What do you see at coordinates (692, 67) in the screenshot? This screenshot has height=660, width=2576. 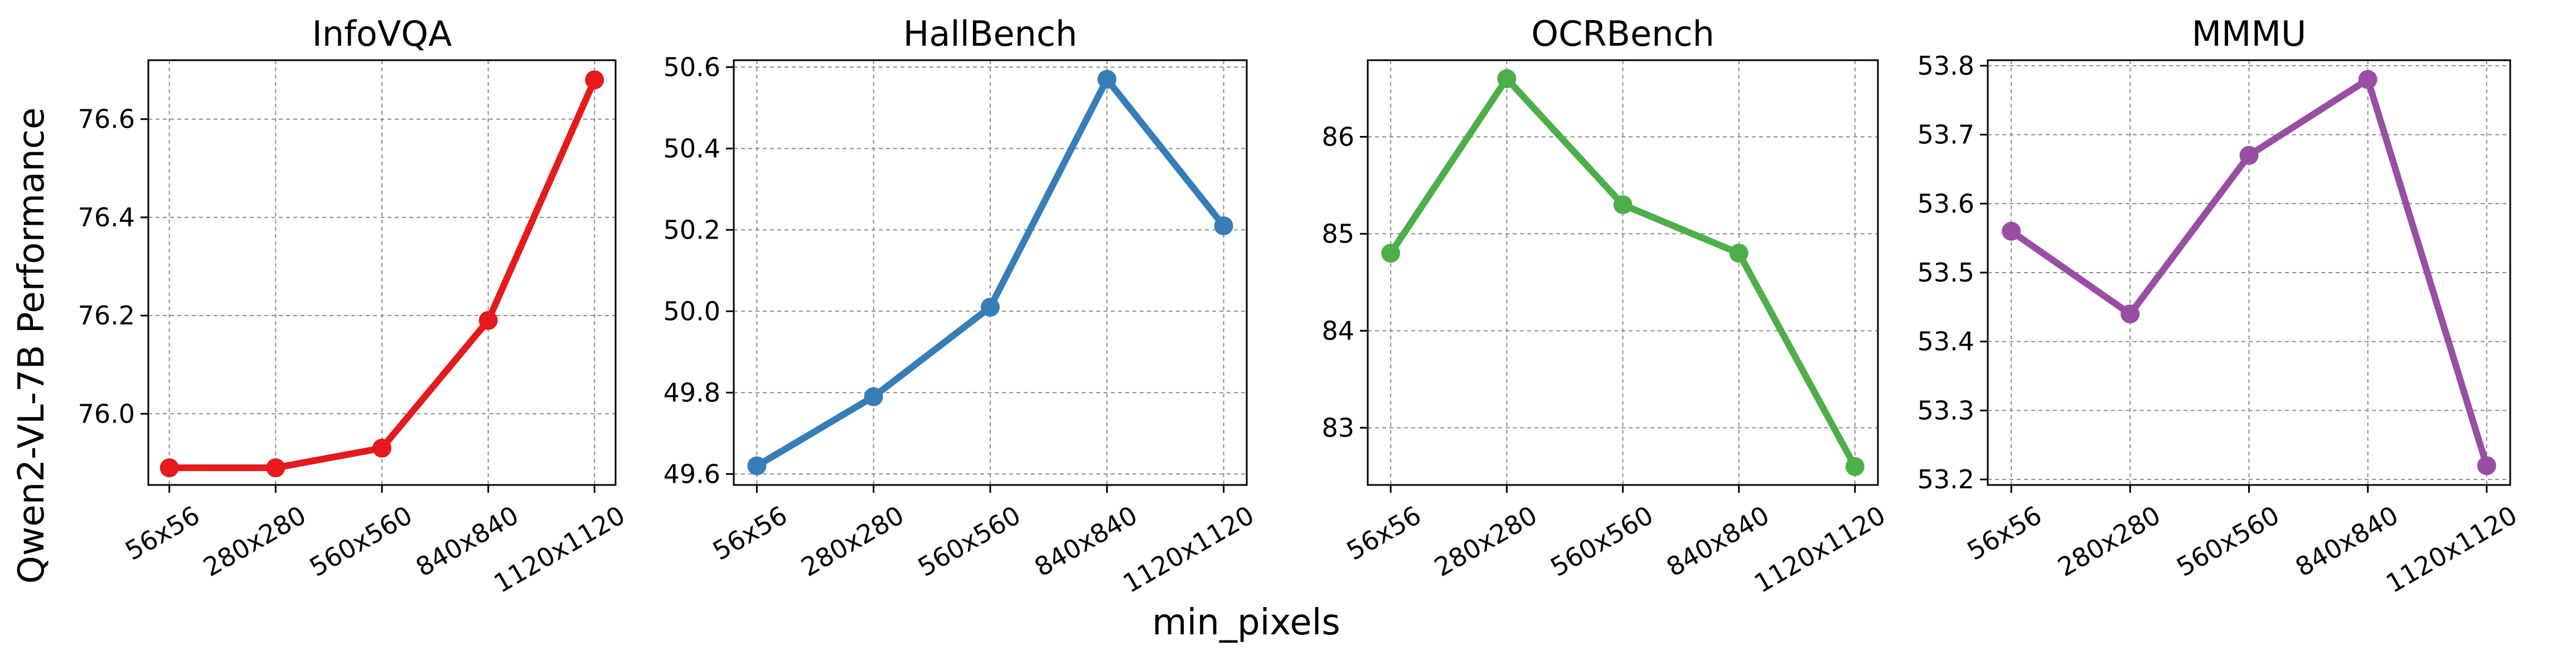 I see `y-tick-label: 50.6` at bounding box center [692, 67].